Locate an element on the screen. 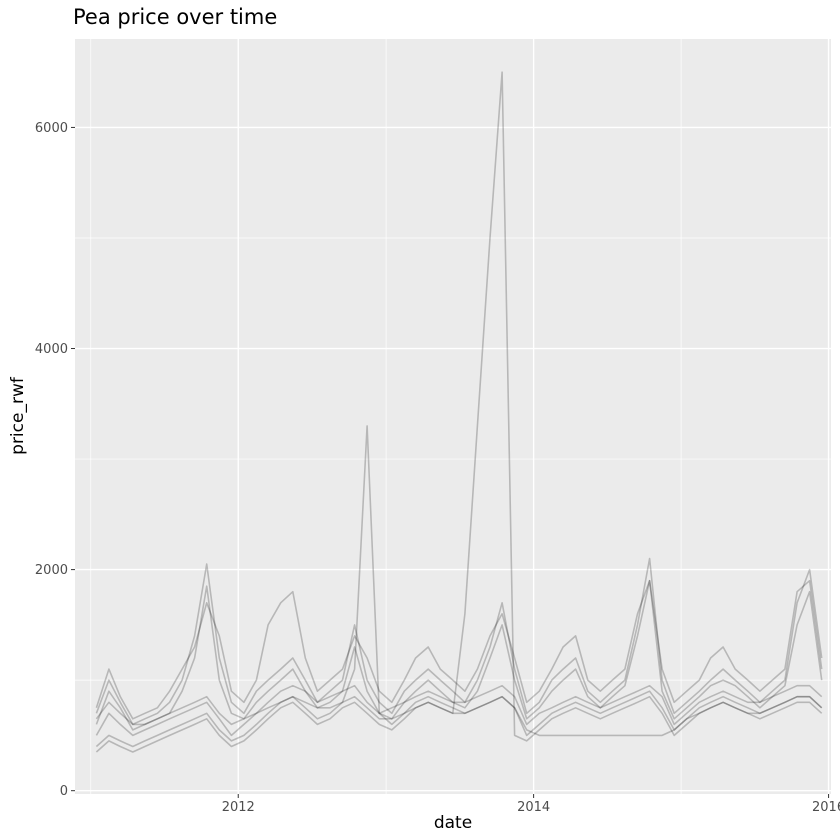 The height and width of the screenshot is (840, 840). x-tick-label: 2014 is located at coordinates (533, 807).